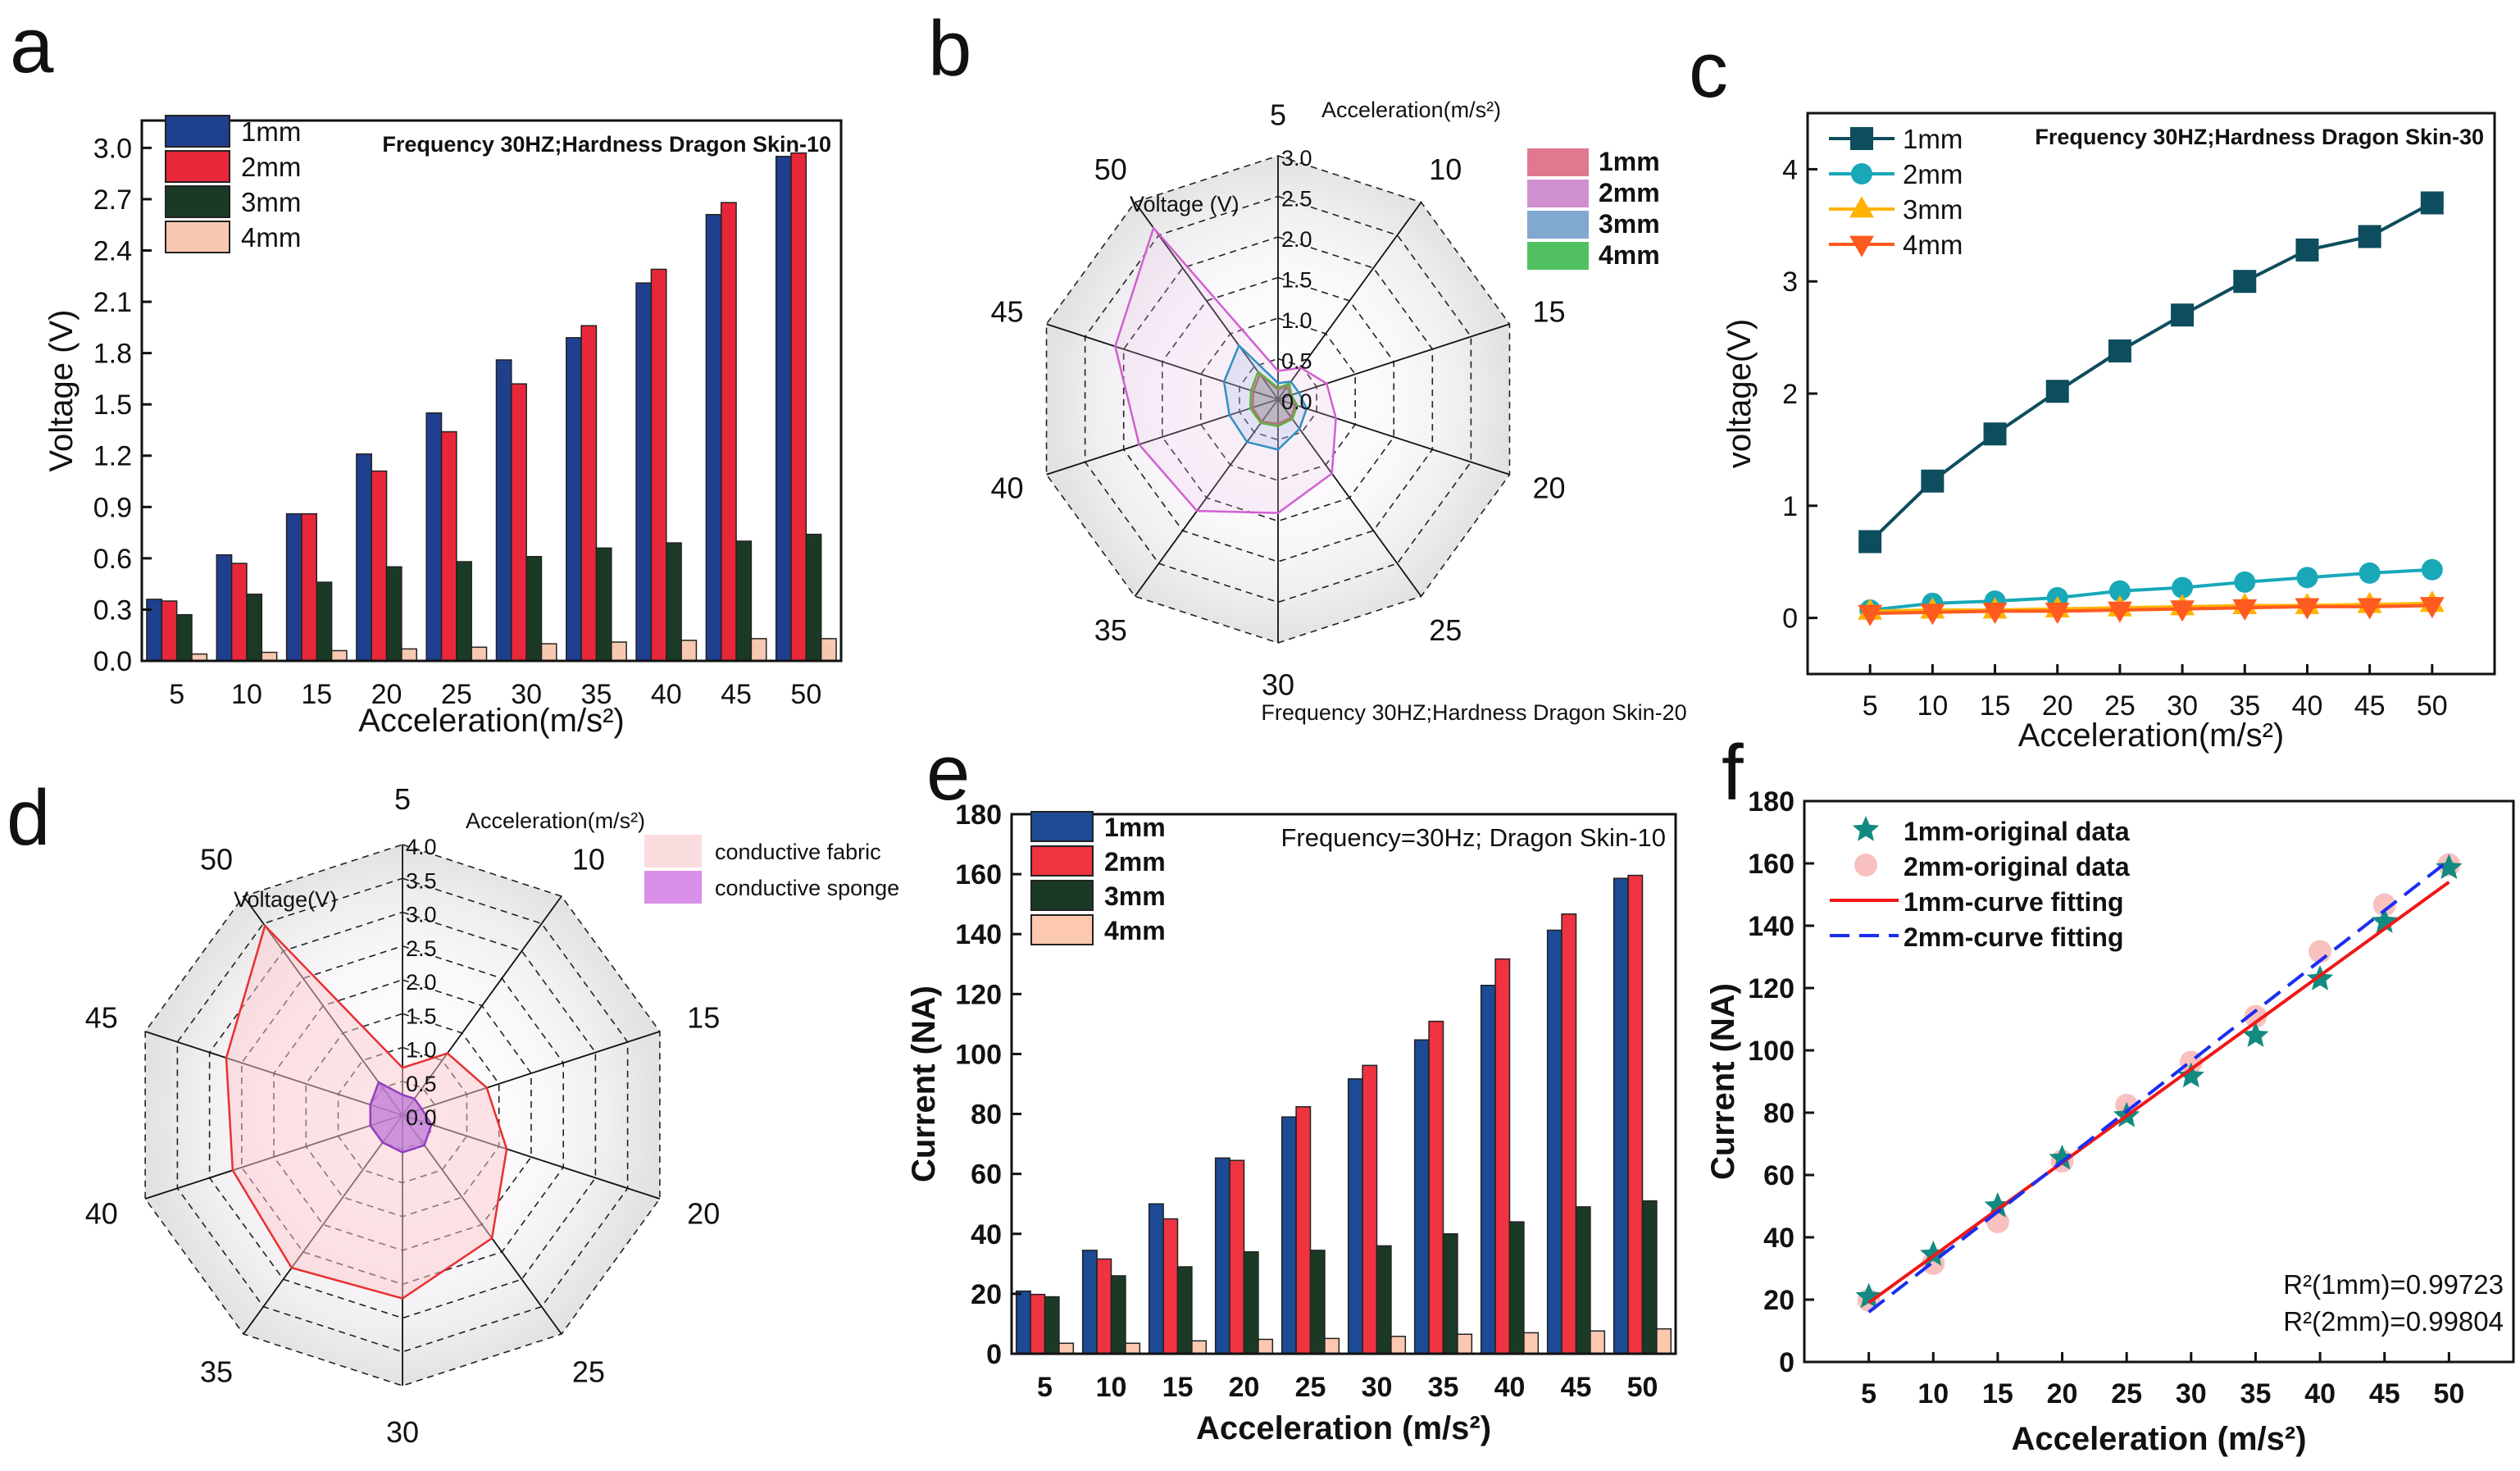  Describe the element at coordinates (2393, 1285) in the screenshot. I see `r-squared-annotation: R²(1mm)=0.99723` at that location.